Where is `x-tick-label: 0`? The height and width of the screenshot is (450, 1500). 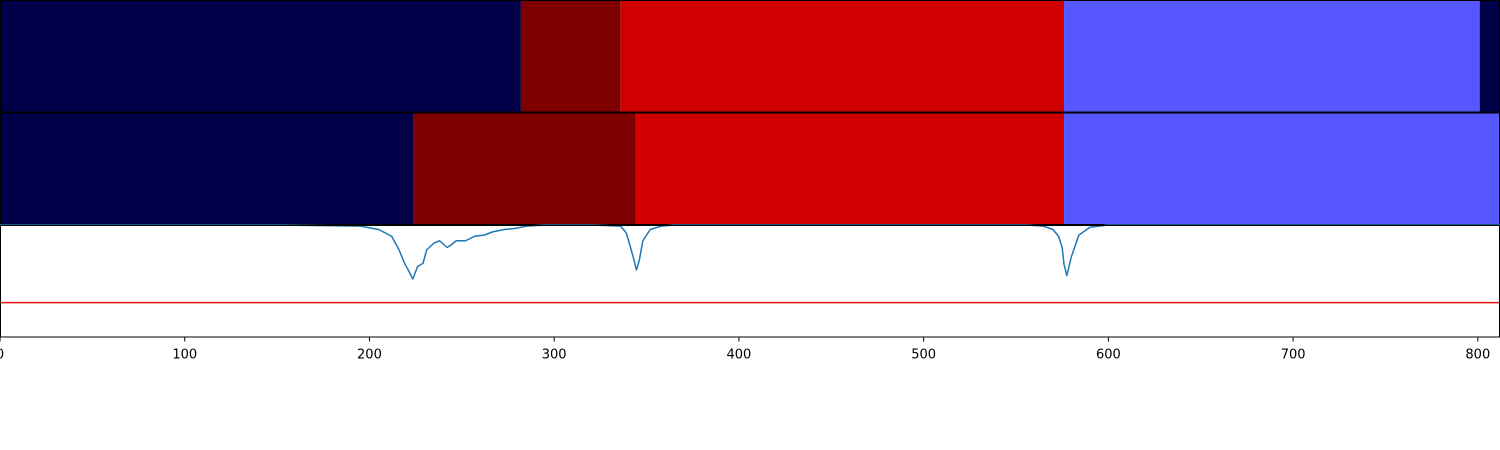
x-tick-label: 0 is located at coordinates (2, 355).